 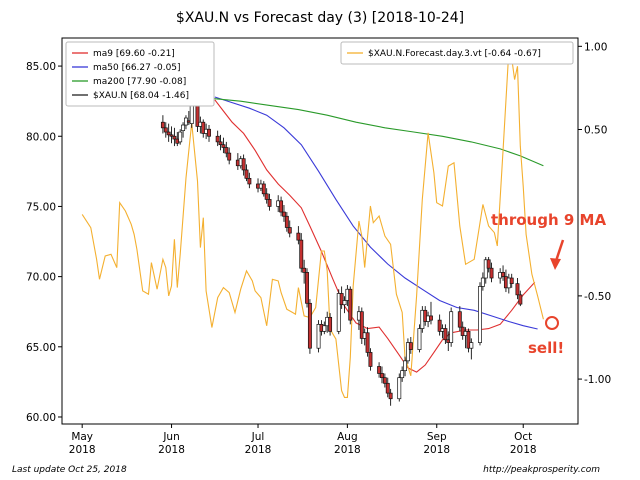 What do you see at coordinates (41, 207) in the screenshot?
I see `left-axis-tick-label: 75.00` at bounding box center [41, 207].